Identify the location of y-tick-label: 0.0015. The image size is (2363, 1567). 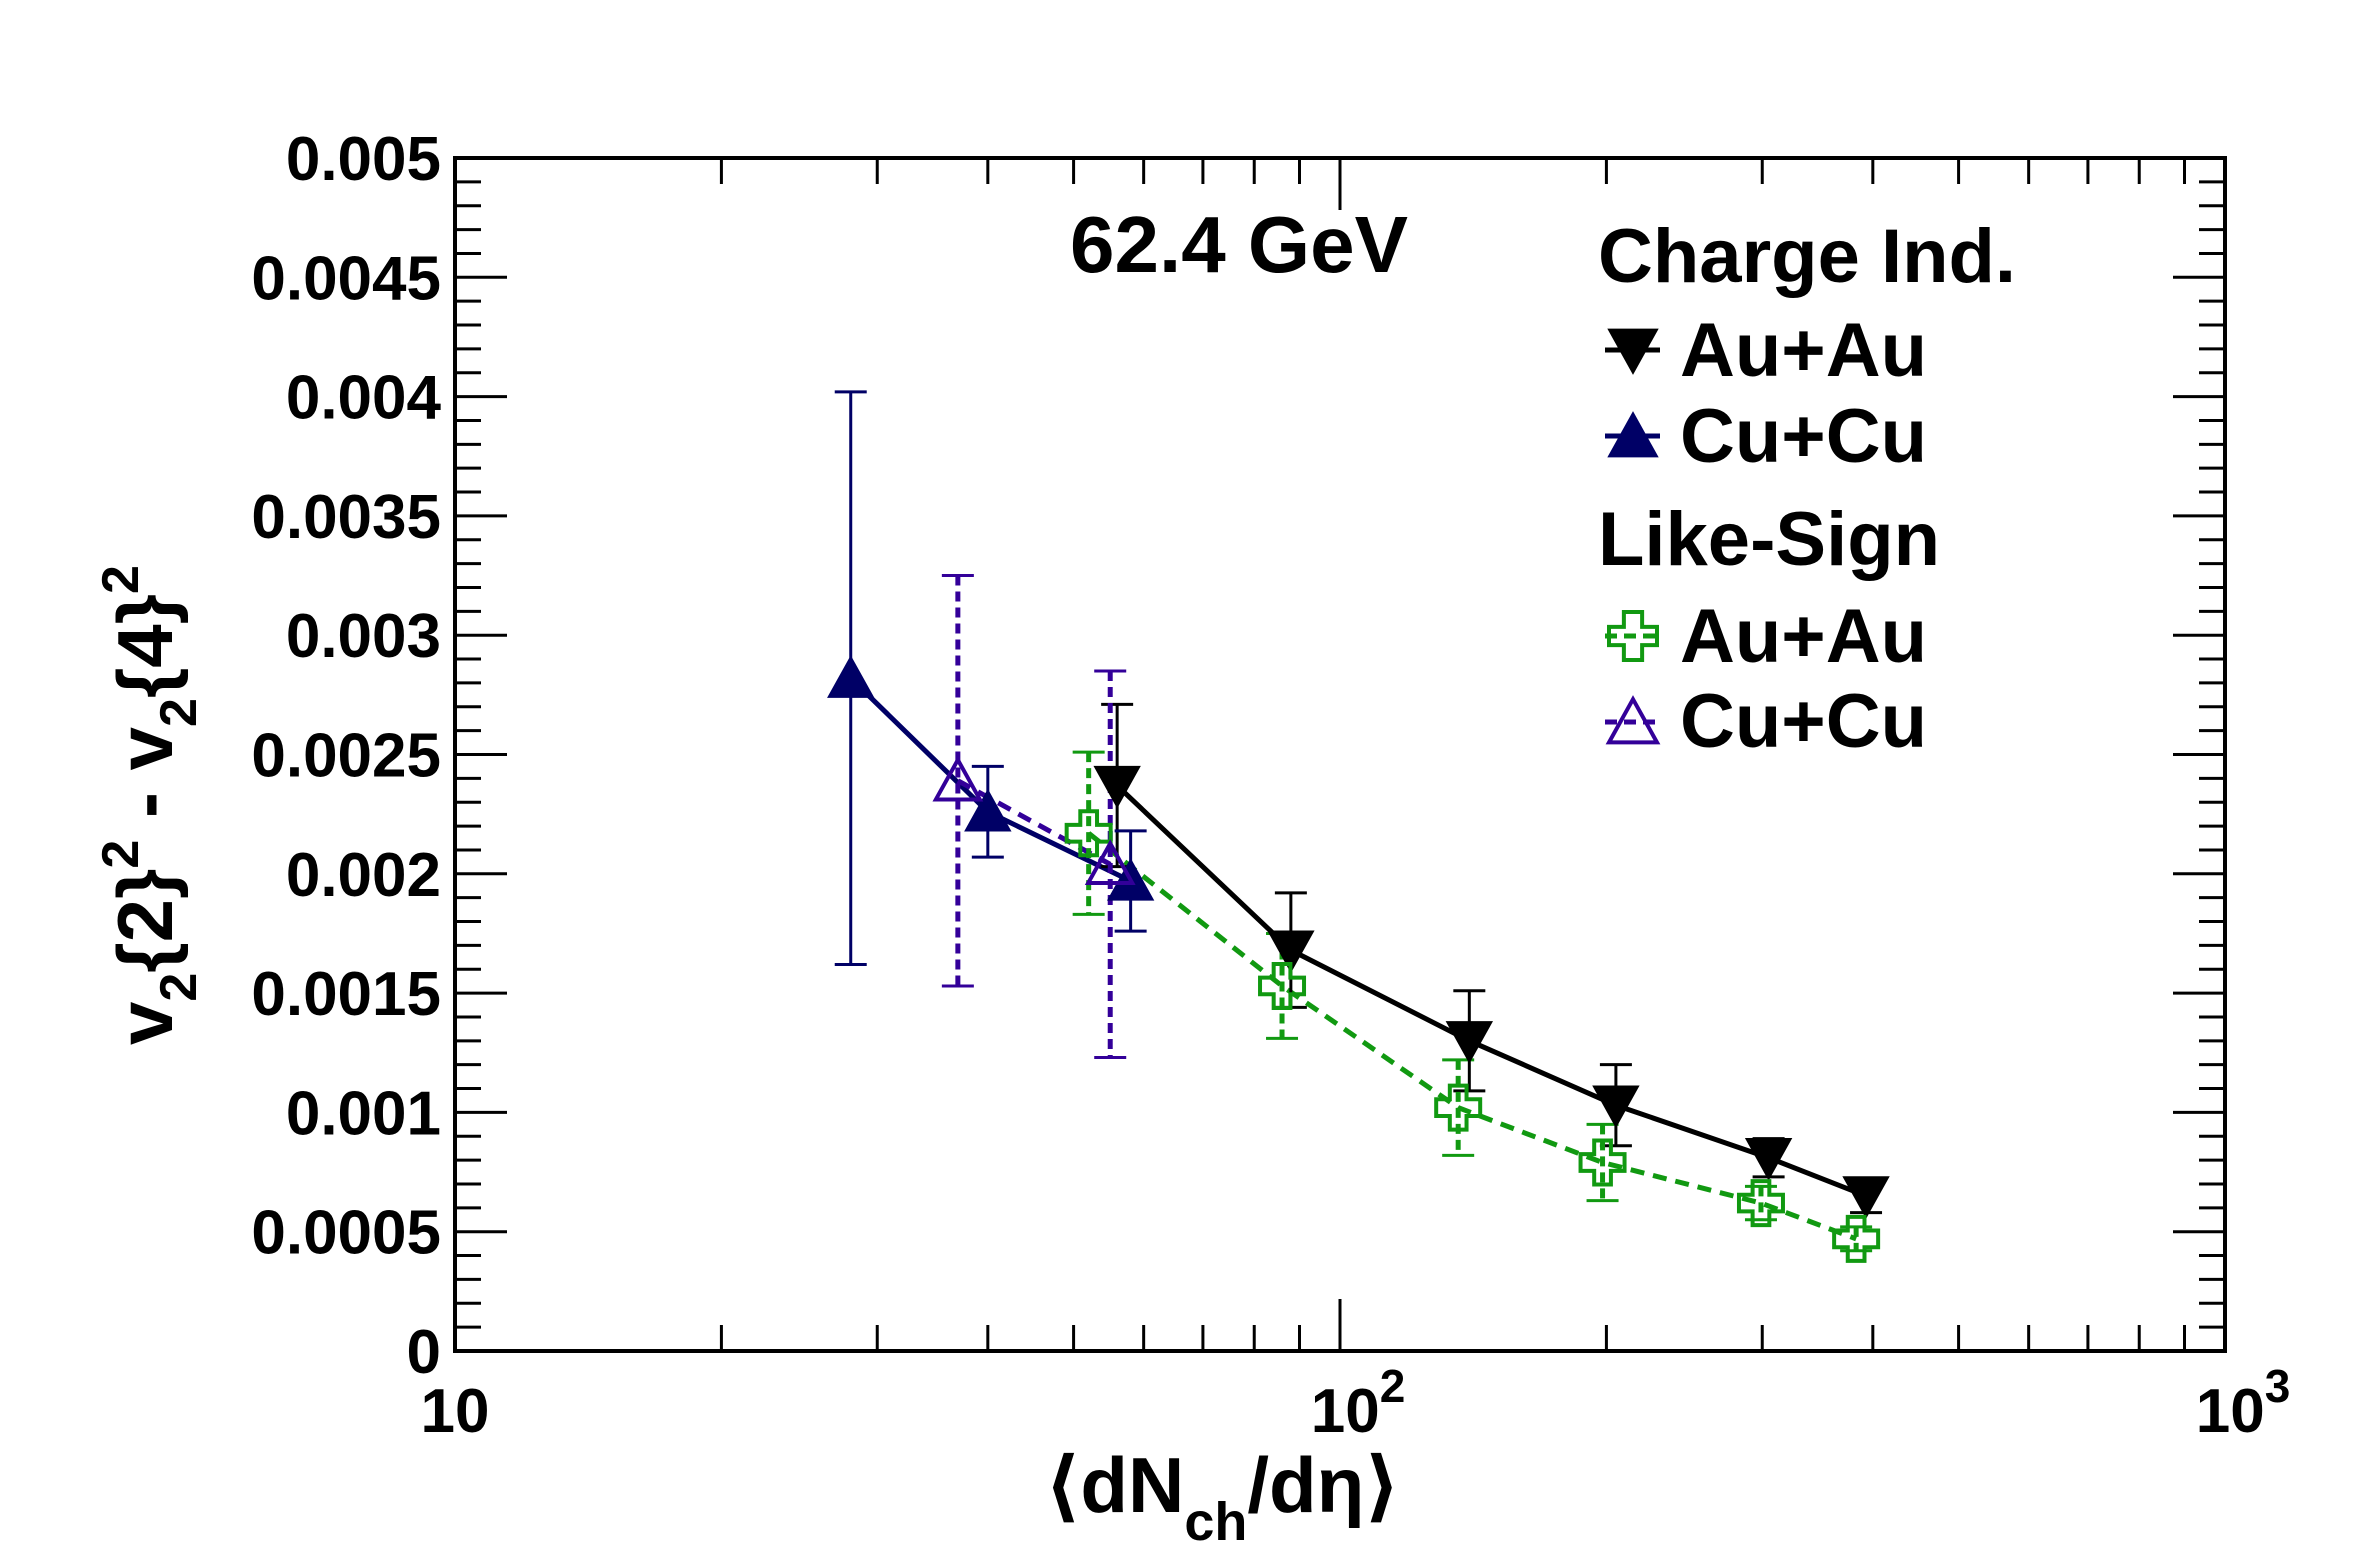
(346, 994).